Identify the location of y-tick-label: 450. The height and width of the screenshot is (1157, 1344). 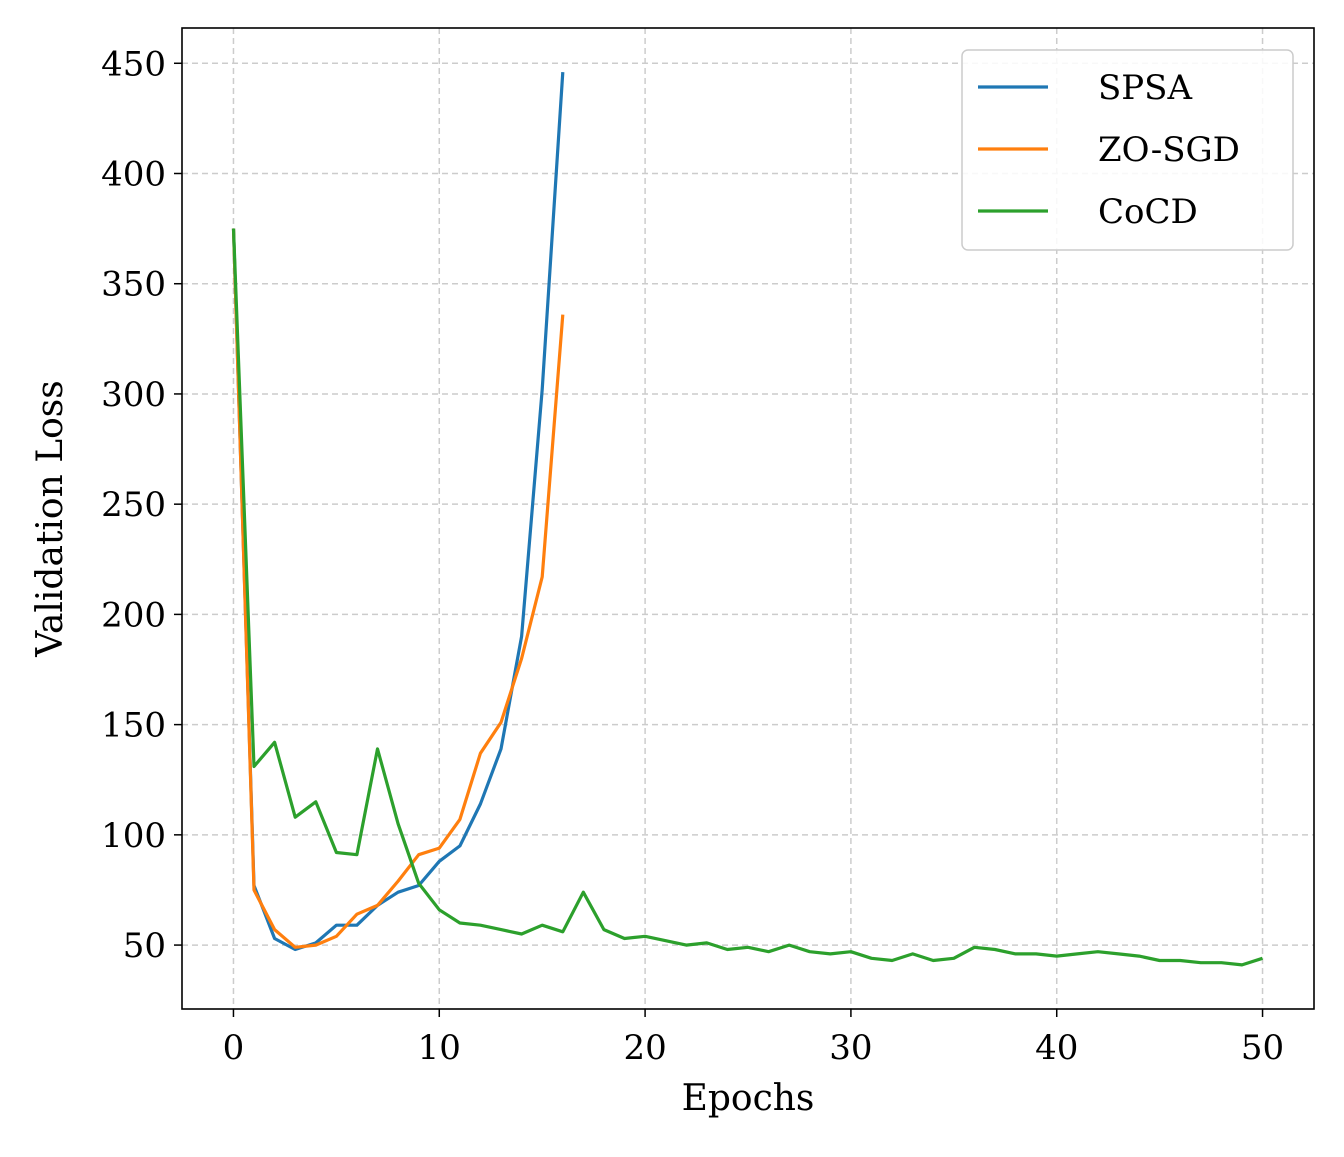
(133, 64).